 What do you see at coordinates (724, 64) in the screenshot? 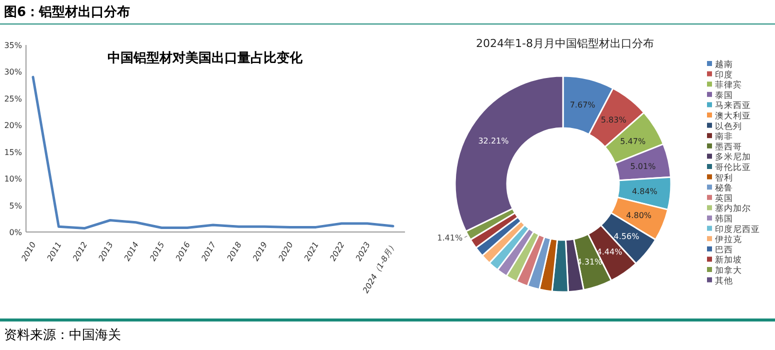
I see `legend-label: 越南` at bounding box center [724, 64].